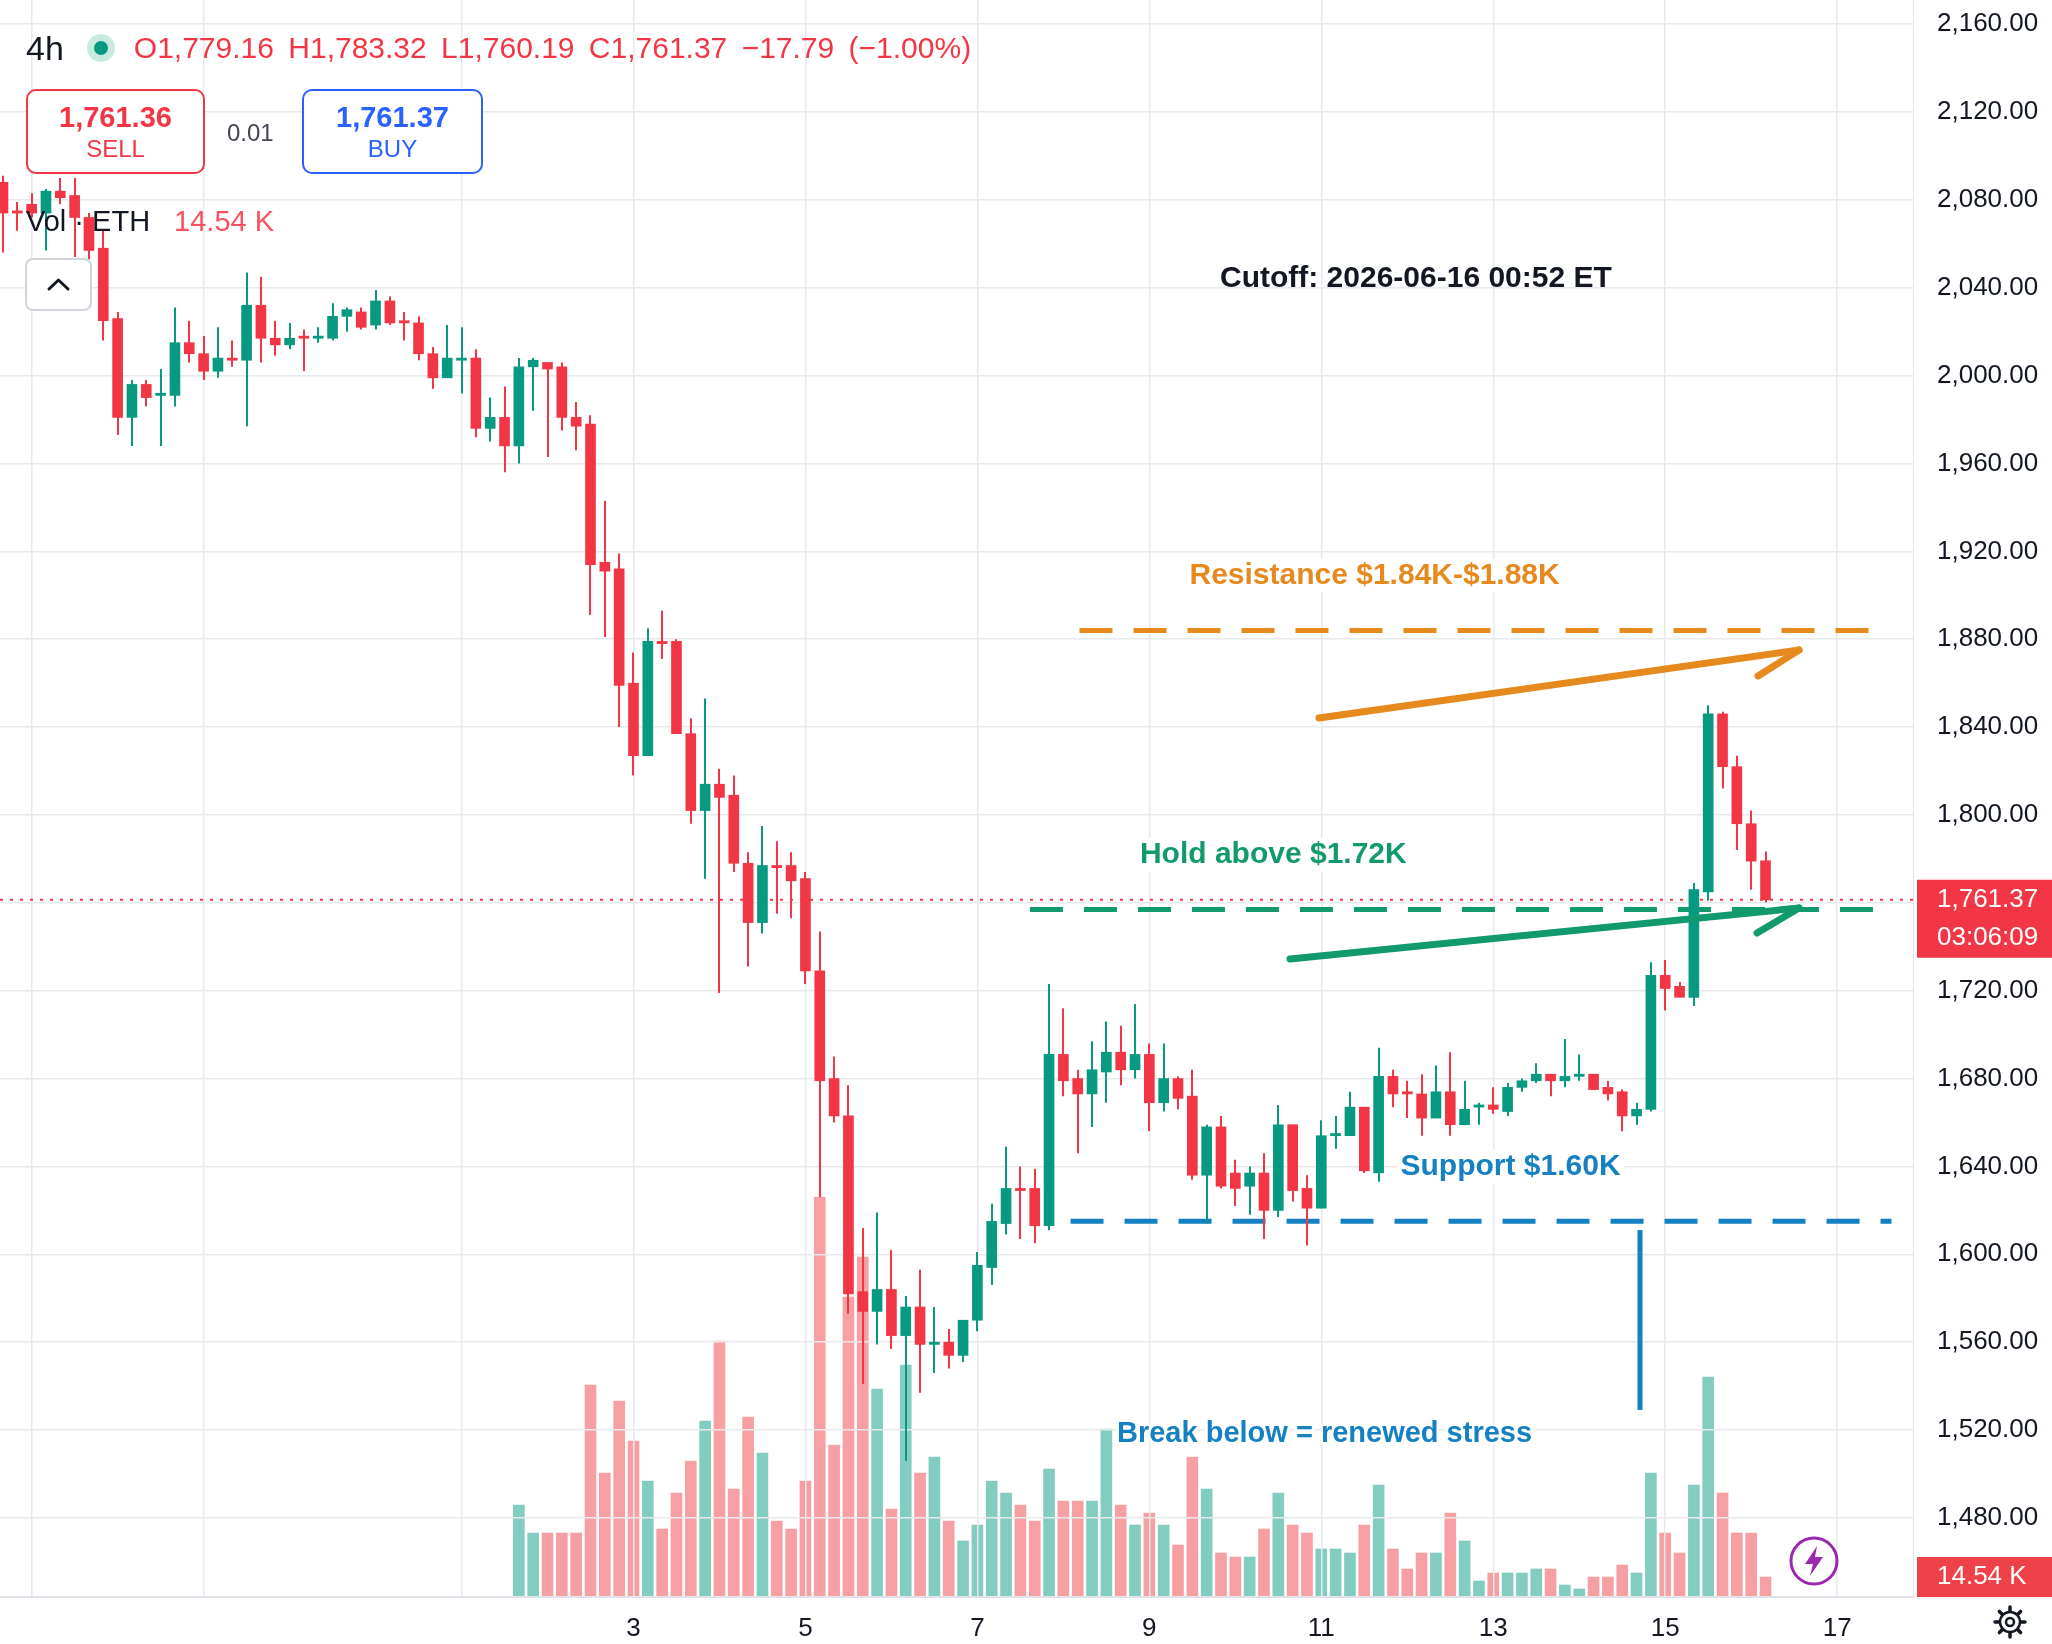 The image size is (2052, 1644). Describe the element at coordinates (1988, 637) in the screenshot. I see `y-tick-label: 1,880.00` at that location.